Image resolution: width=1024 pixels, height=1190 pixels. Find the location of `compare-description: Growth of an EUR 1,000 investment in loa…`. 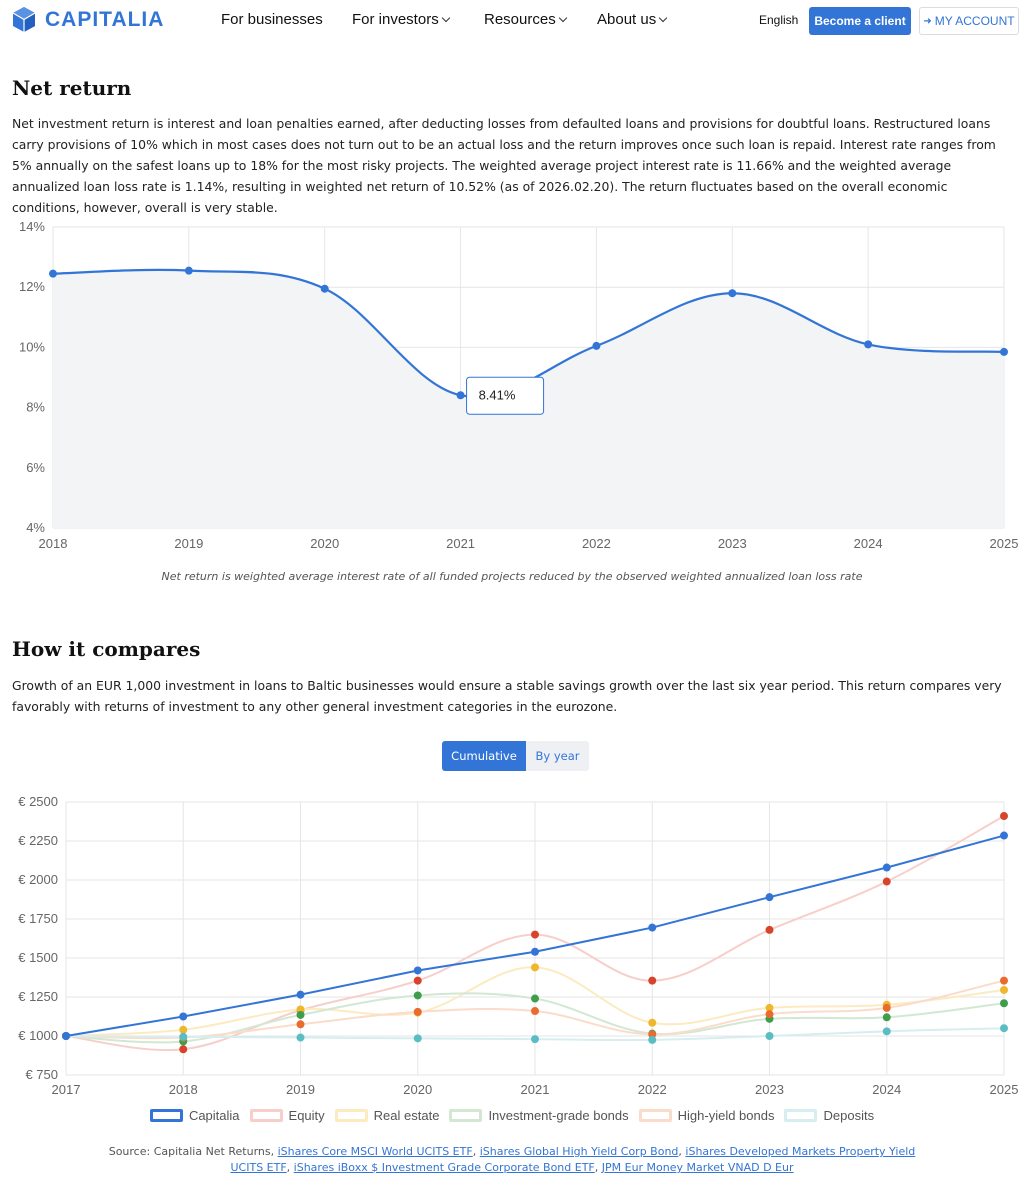

compare-description: Growth of an EUR 1,000 investment in loa… is located at coordinates (507, 696).